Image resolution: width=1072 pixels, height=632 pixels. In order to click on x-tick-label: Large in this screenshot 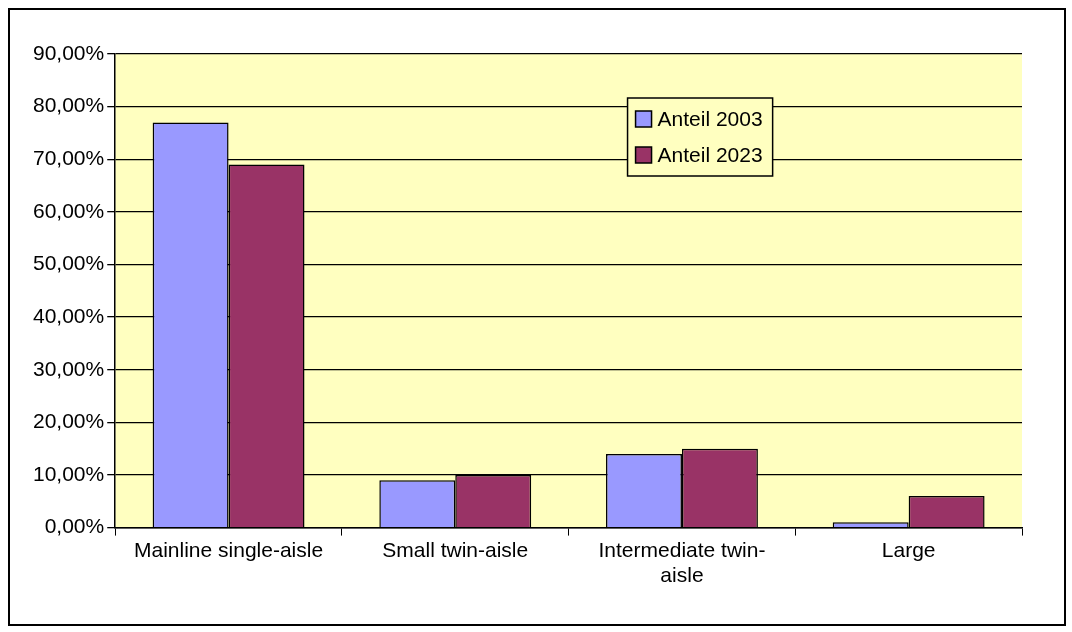, I will do `click(908, 549)`.